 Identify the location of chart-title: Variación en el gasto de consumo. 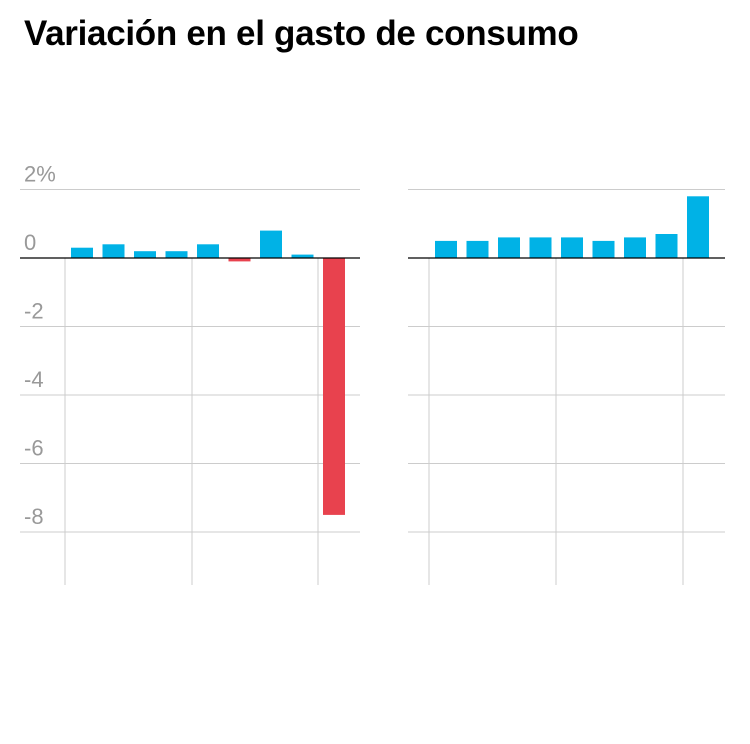
(301, 33).